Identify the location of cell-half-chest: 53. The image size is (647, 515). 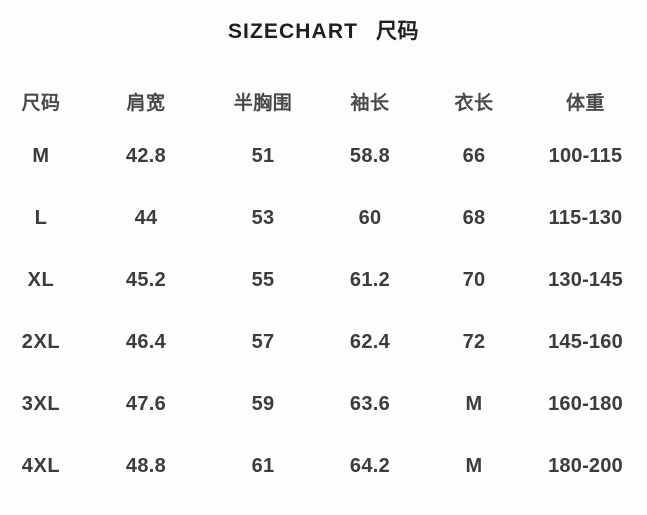
(263, 217).